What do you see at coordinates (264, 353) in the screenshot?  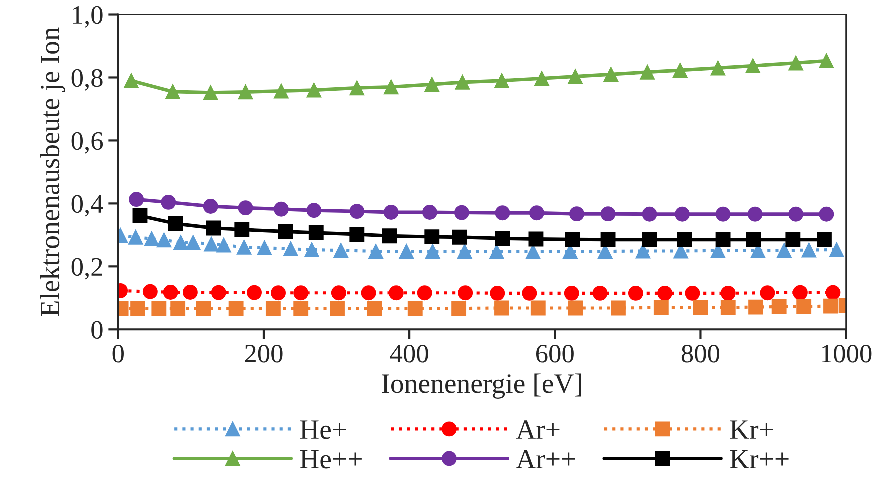 I see `x-tick-label: 200` at bounding box center [264, 353].